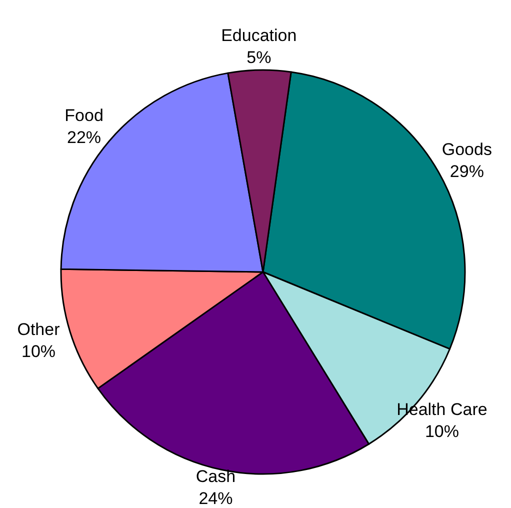 Image resolution: width=511 pixels, height=508 pixels. I want to click on slice-label: Cash, so click(216, 476).